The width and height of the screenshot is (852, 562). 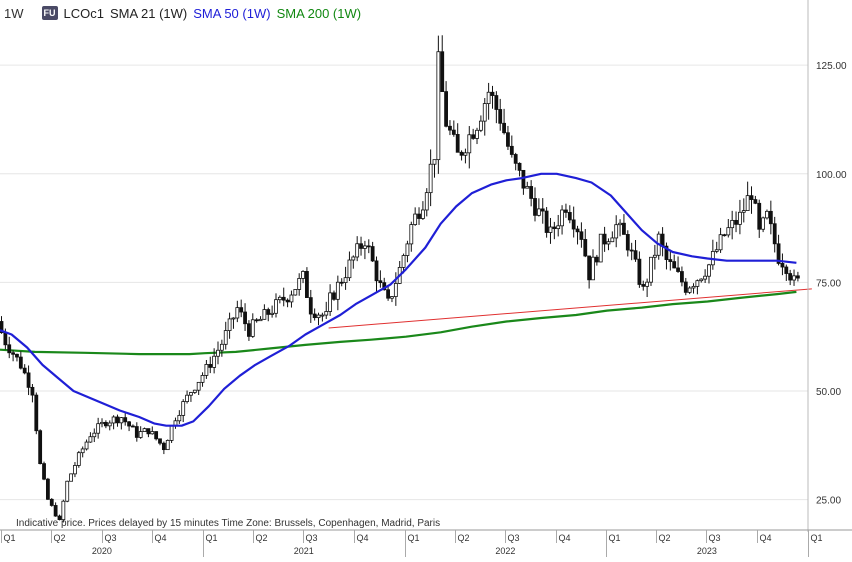 What do you see at coordinates (232, 13) in the screenshot?
I see `sma50-legend: SMA 50 (1W)` at bounding box center [232, 13].